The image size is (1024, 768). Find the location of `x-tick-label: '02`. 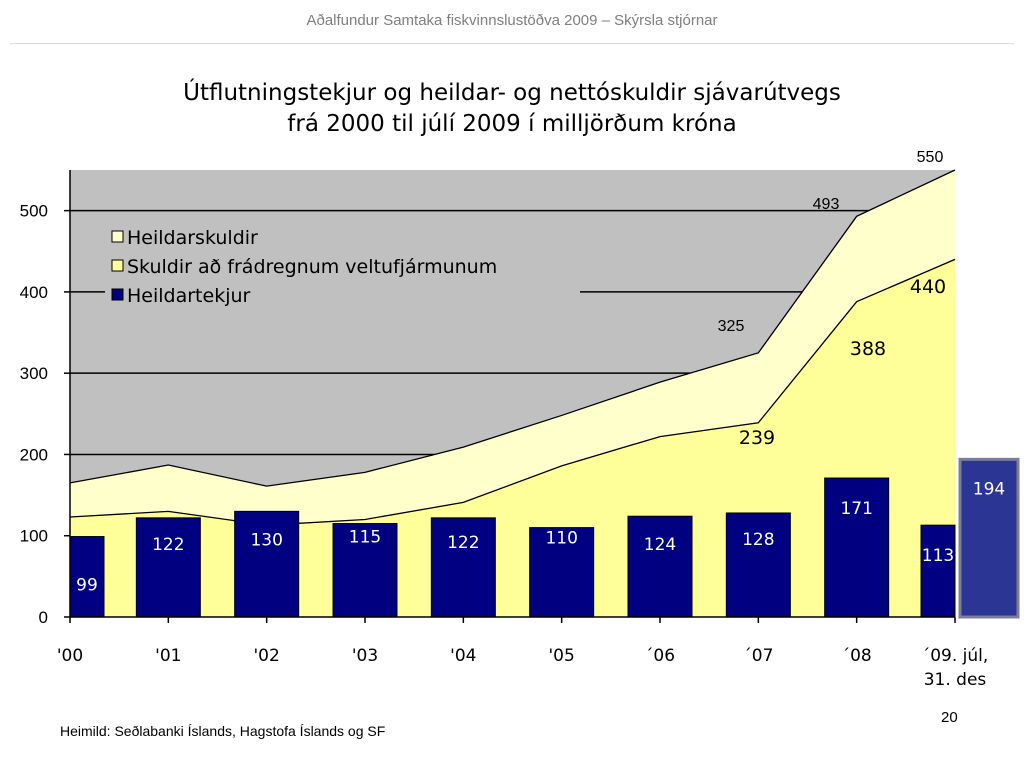

x-tick-label: '02 is located at coordinates (267, 656).